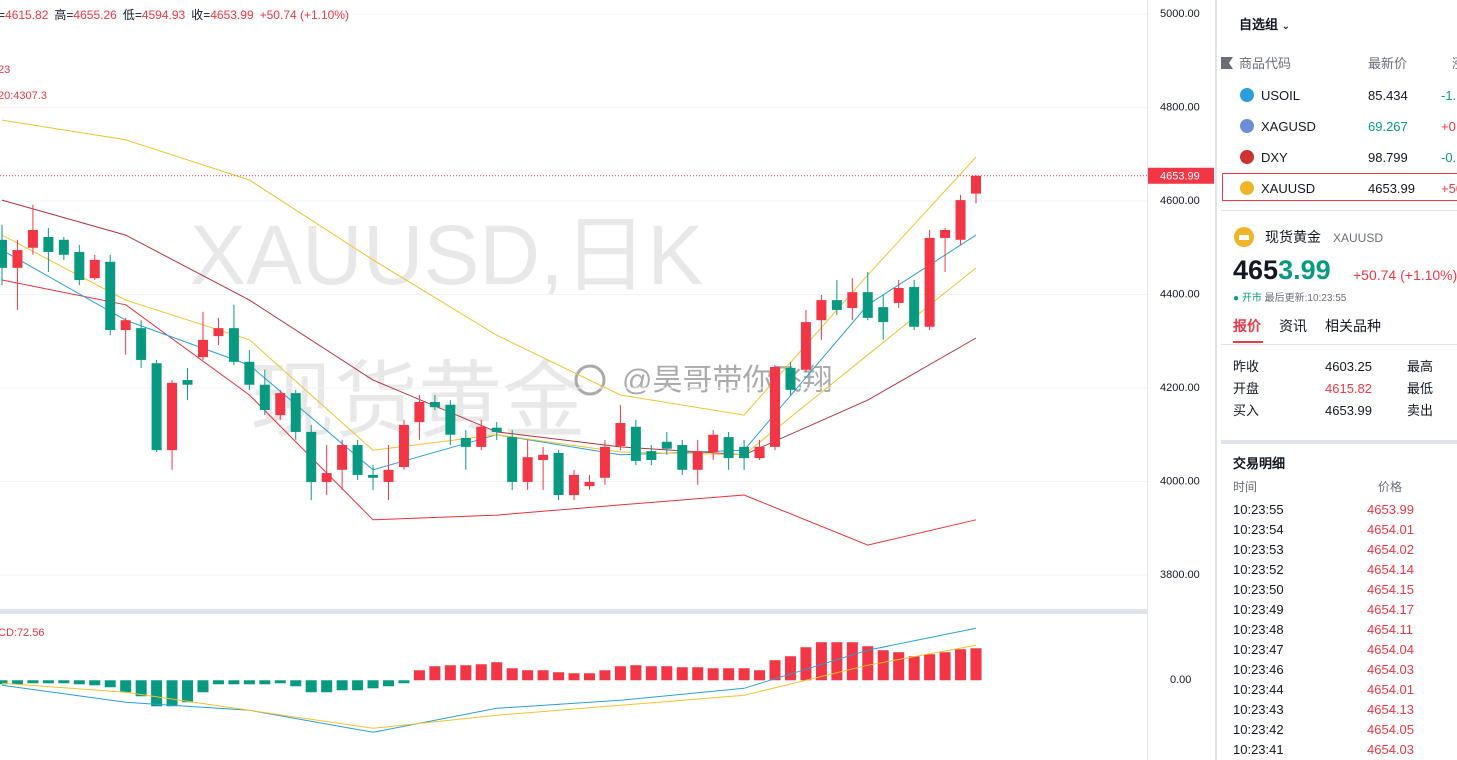 This screenshot has height=760, width=1457. What do you see at coordinates (27, 15) in the screenshot?
I see `ohlc-value: 4615.82` at bounding box center [27, 15].